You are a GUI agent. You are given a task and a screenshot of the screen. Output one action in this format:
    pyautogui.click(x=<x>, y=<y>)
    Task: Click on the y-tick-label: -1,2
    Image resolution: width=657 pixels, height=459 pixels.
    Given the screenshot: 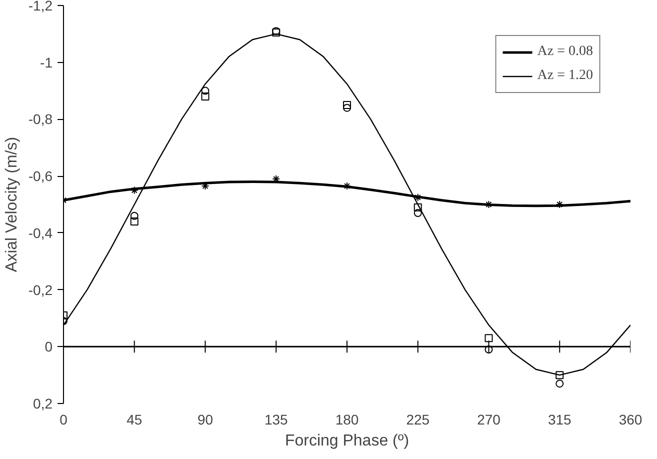 What is the action you would take?
    pyautogui.click(x=40, y=7)
    